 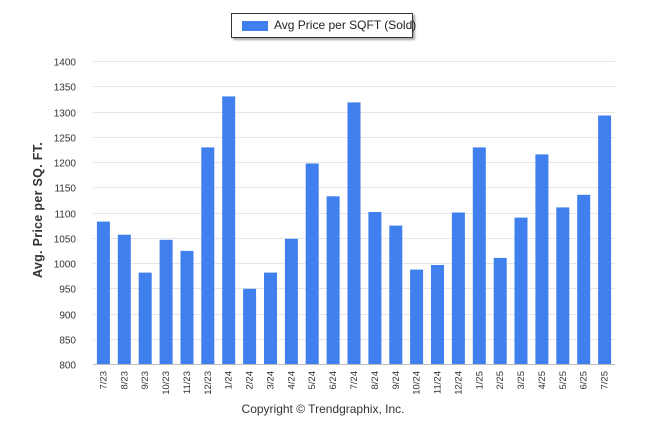 I want to click on y-tick-label: 1350, so click(x=65, y=88).